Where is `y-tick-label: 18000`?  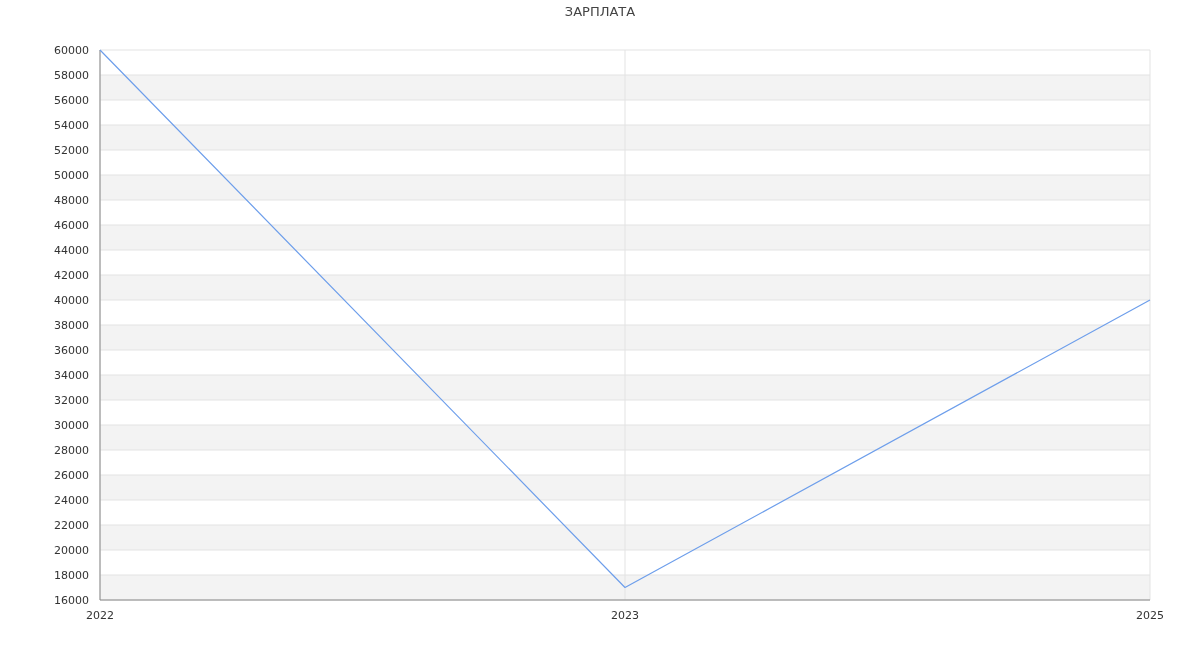
y-tick-label: 18000 is located at coordinates (71, 575).